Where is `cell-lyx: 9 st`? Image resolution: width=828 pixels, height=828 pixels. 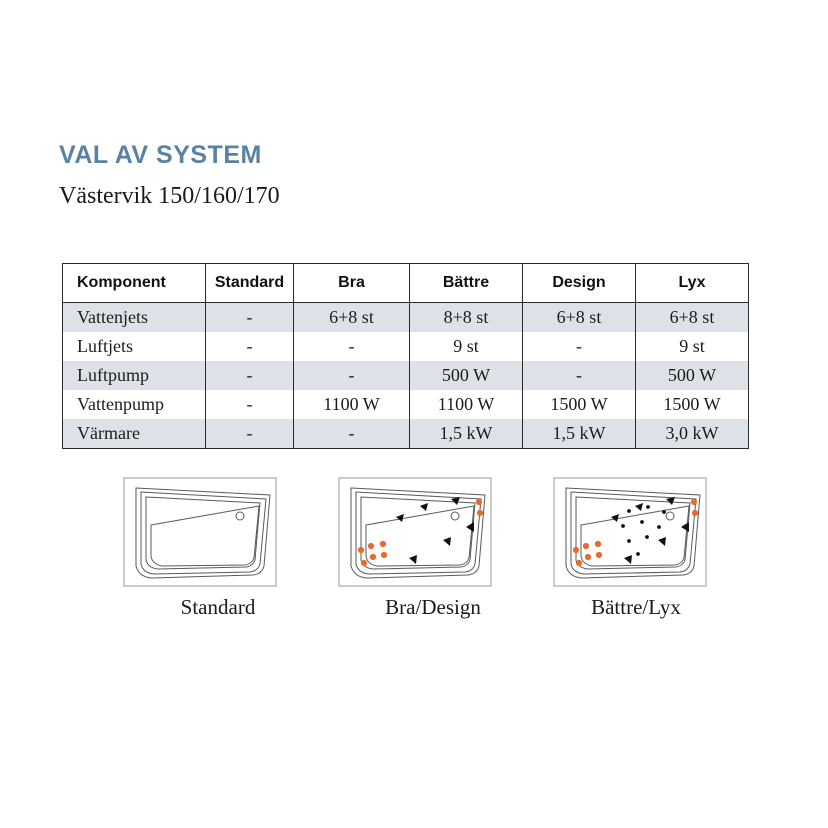 cell-lyx: 9 st is located at coordinates (692, 346).